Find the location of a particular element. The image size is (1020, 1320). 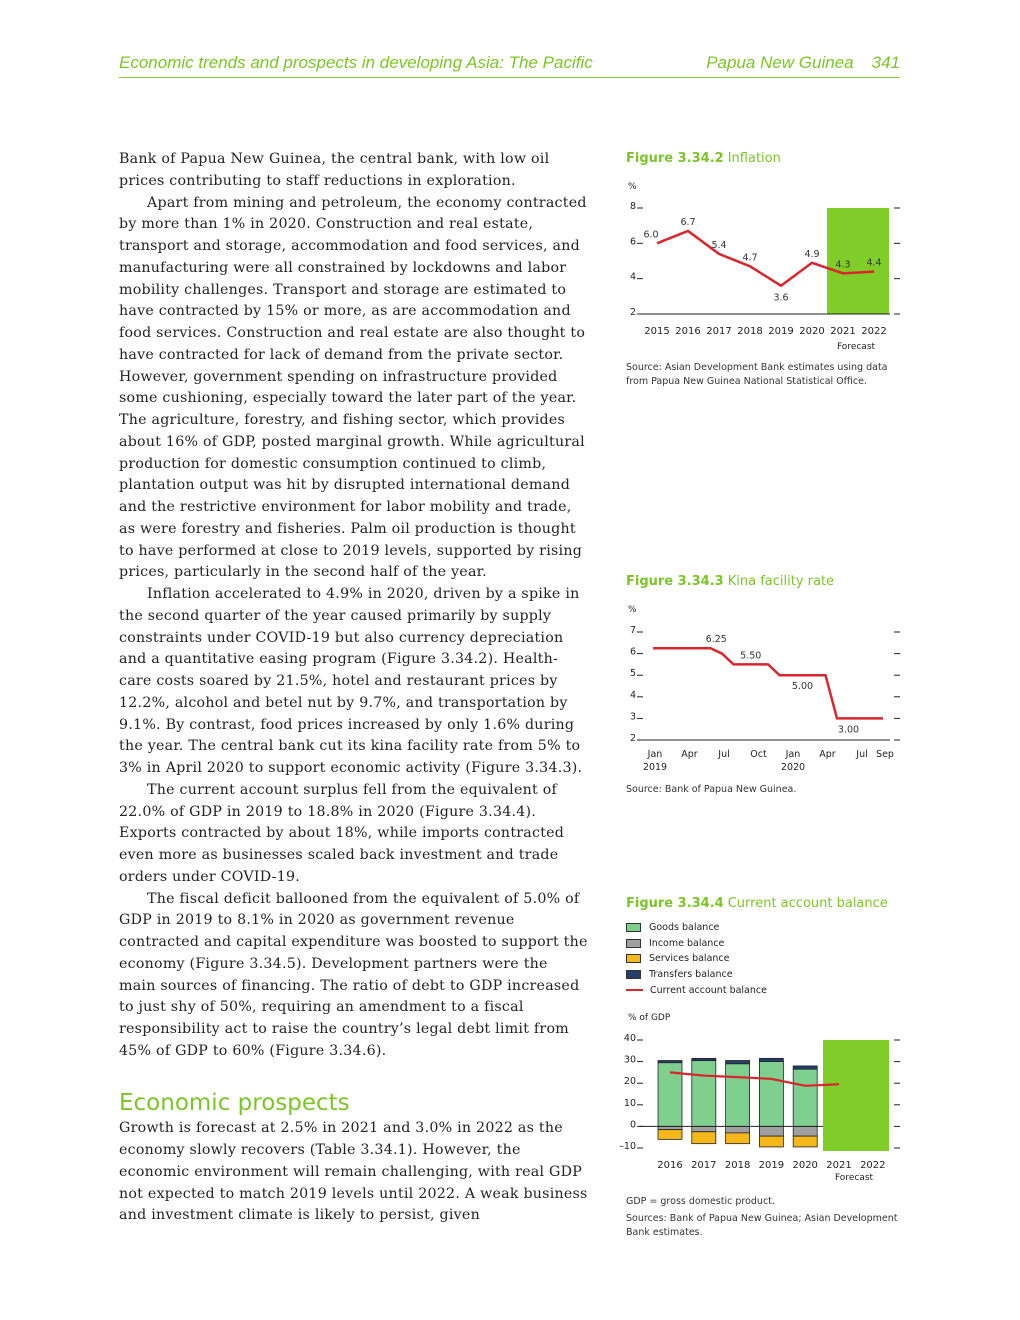

section-heading: Economic prospects is located at coordinates (234, 1102).